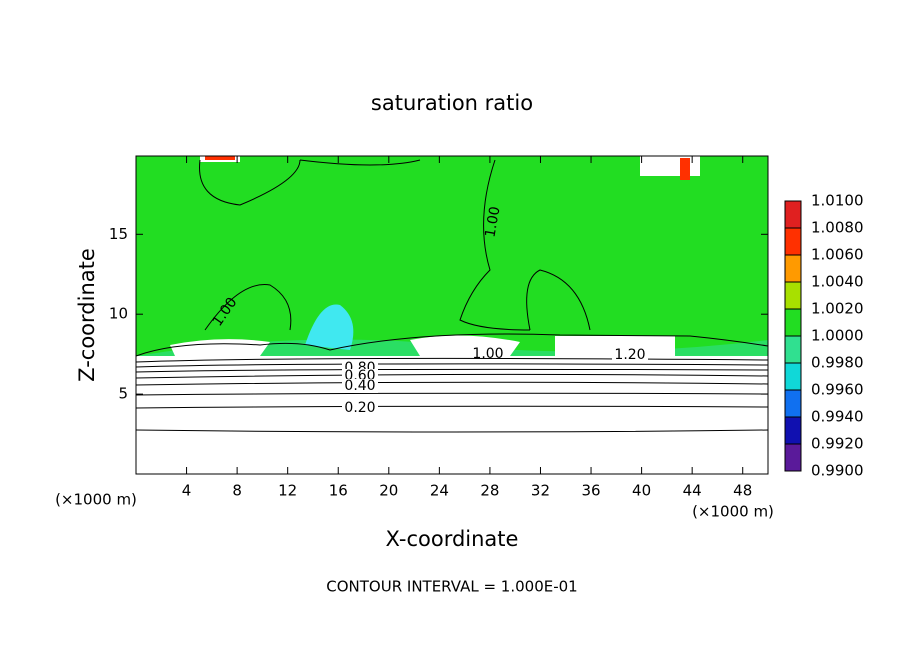 This screenshot has width=904, height=658. What do you see at coordinates (837, 201) in the screenshot?
I see `colorbar-tick-label: 1.0100` at bounding box center [837, 201].